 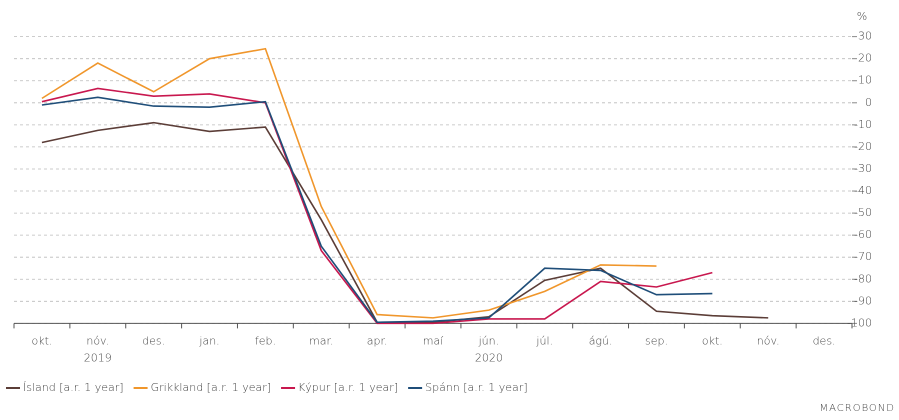 I want to click on legend-label: Ísland [a.r. 1 year], so click(x=73, y=387).